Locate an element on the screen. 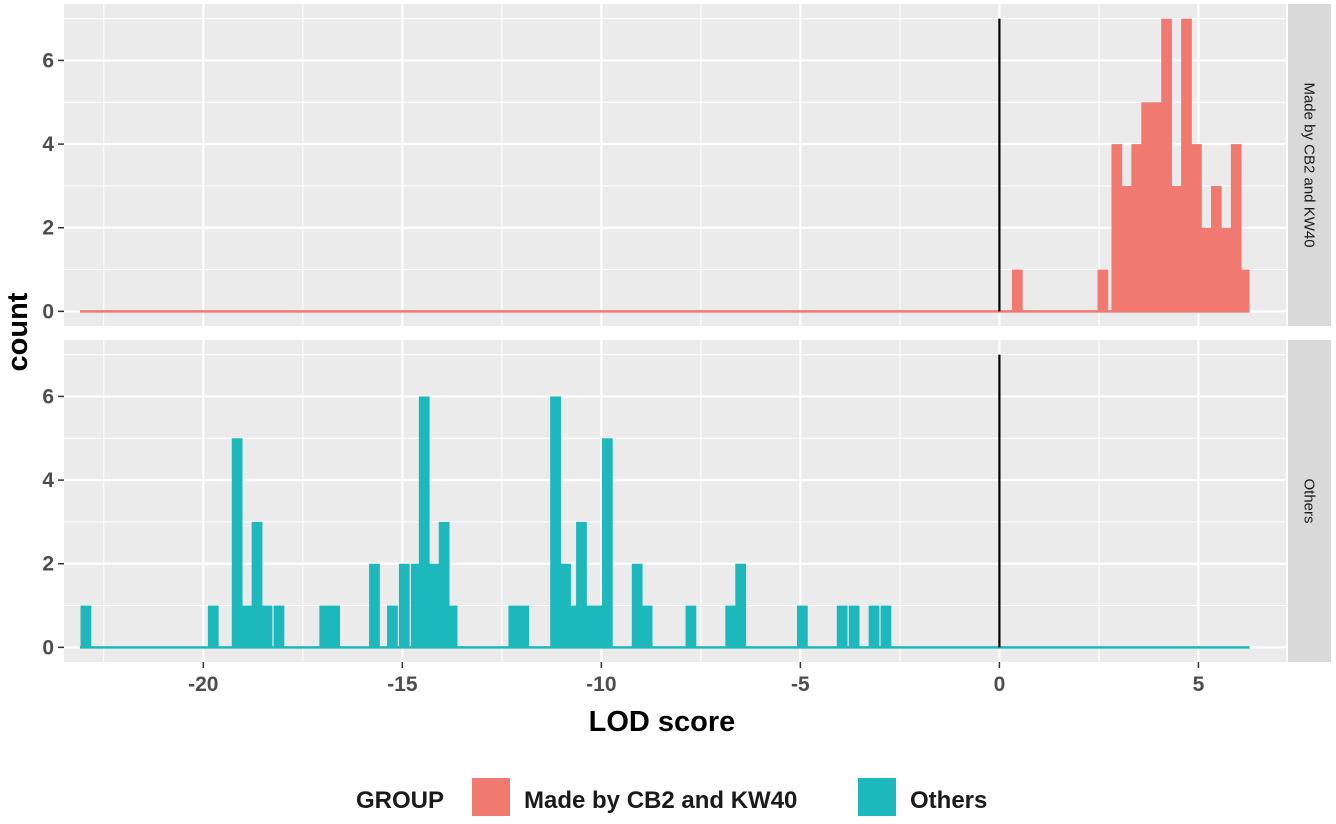 This screenshot has width=1336, height=824. legend-title: GROUP is located at coordinates (400, 800).